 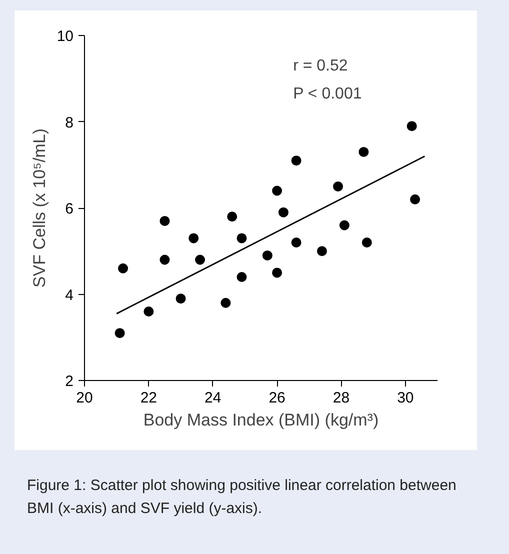 I want to click on x-tick-label: 22, so click(x=149, y=398).